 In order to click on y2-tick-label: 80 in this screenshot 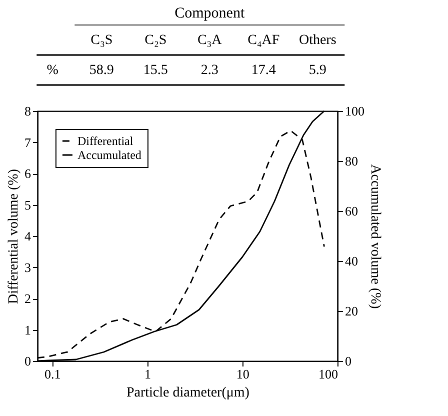, I will do `click(351, 161)`.